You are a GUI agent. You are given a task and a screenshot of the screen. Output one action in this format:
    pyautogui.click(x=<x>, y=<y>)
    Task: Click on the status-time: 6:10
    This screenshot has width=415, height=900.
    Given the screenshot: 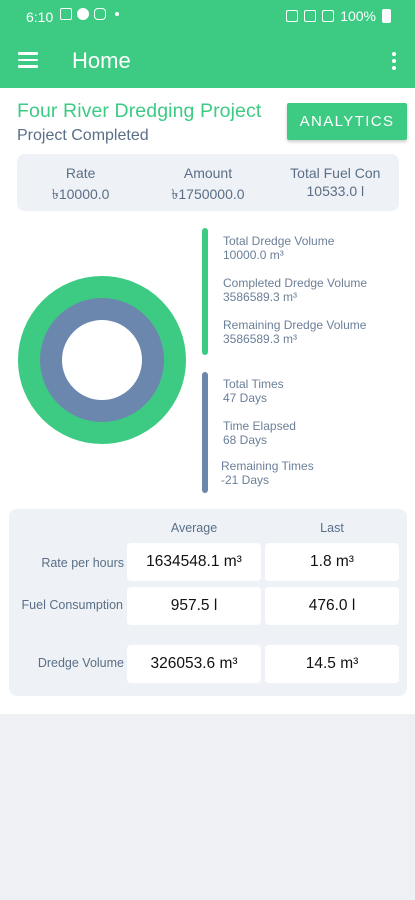 What is the action you would take?
    pyautogui.click(x=40, y=17)
    